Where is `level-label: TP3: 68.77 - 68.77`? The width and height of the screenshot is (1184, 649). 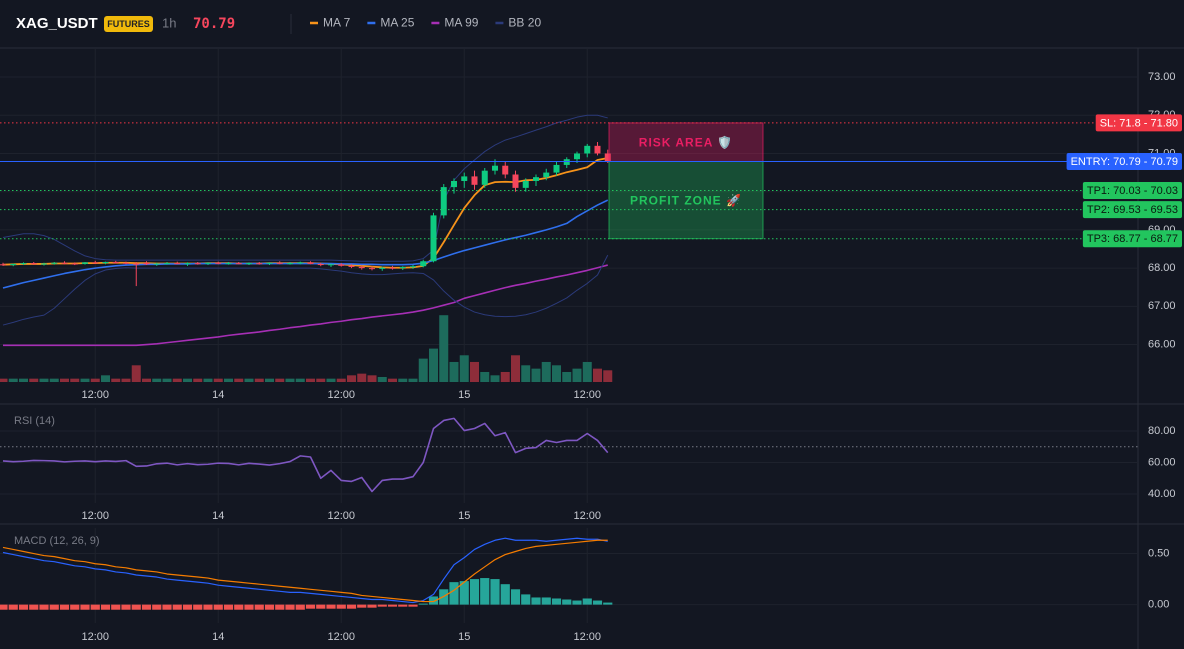
level-label: TP3: 68.77 - 68.77 is located at coordinates (1132, 239).